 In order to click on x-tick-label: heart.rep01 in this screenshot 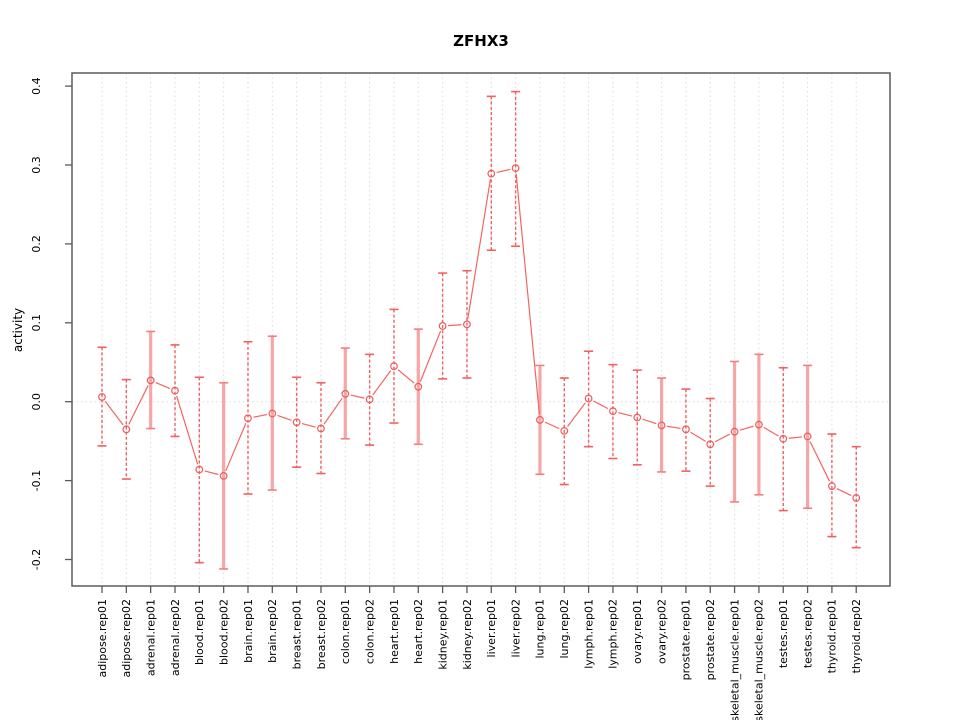, I will do `click(394, 631)`.